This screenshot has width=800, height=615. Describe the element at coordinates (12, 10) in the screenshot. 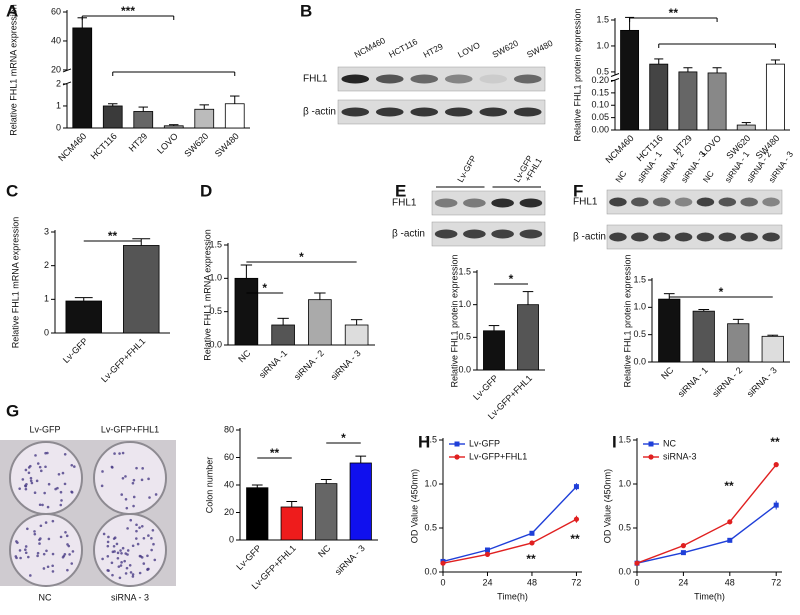

I see `panel-label: A` at that location.